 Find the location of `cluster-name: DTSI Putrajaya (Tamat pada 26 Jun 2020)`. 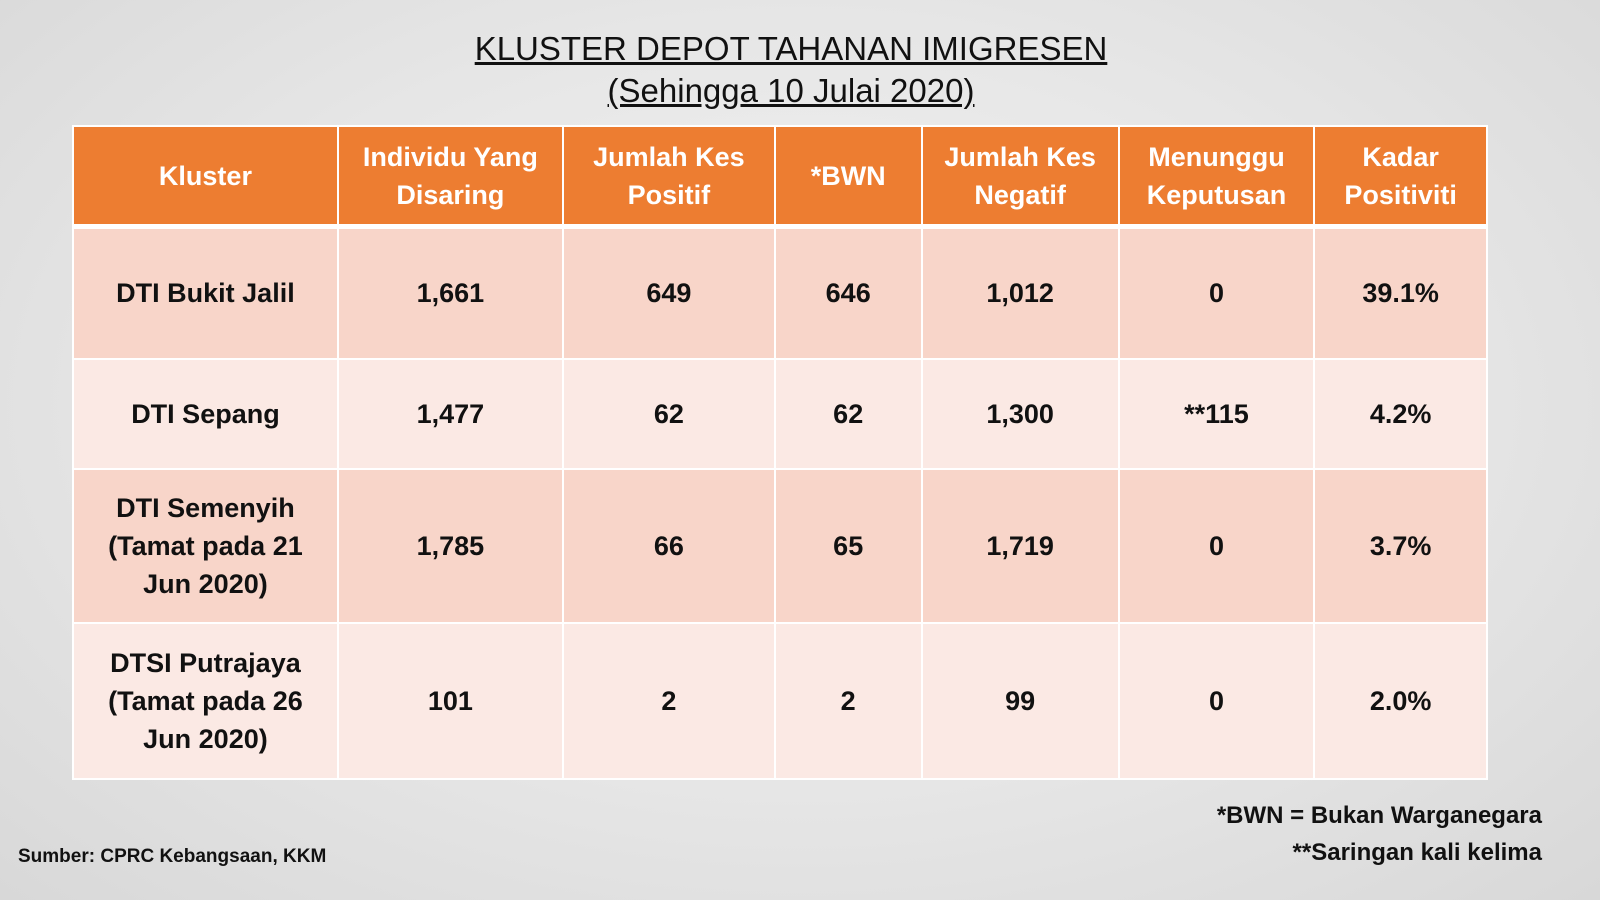

cluster-name: DTSI Putrajaya (Tamat pada 26 Jun 2020) is located at coordinates (205, 700).